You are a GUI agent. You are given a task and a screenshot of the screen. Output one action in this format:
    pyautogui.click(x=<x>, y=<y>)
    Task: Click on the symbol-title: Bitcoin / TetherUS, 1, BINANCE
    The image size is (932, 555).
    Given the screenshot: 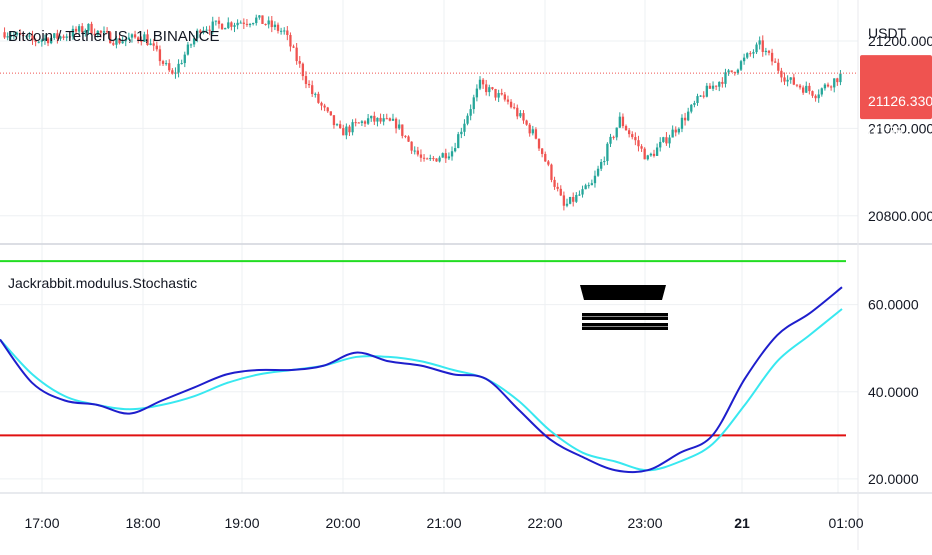 What is the action you would take?
    pyautogui.click(x=113, y=36)
    